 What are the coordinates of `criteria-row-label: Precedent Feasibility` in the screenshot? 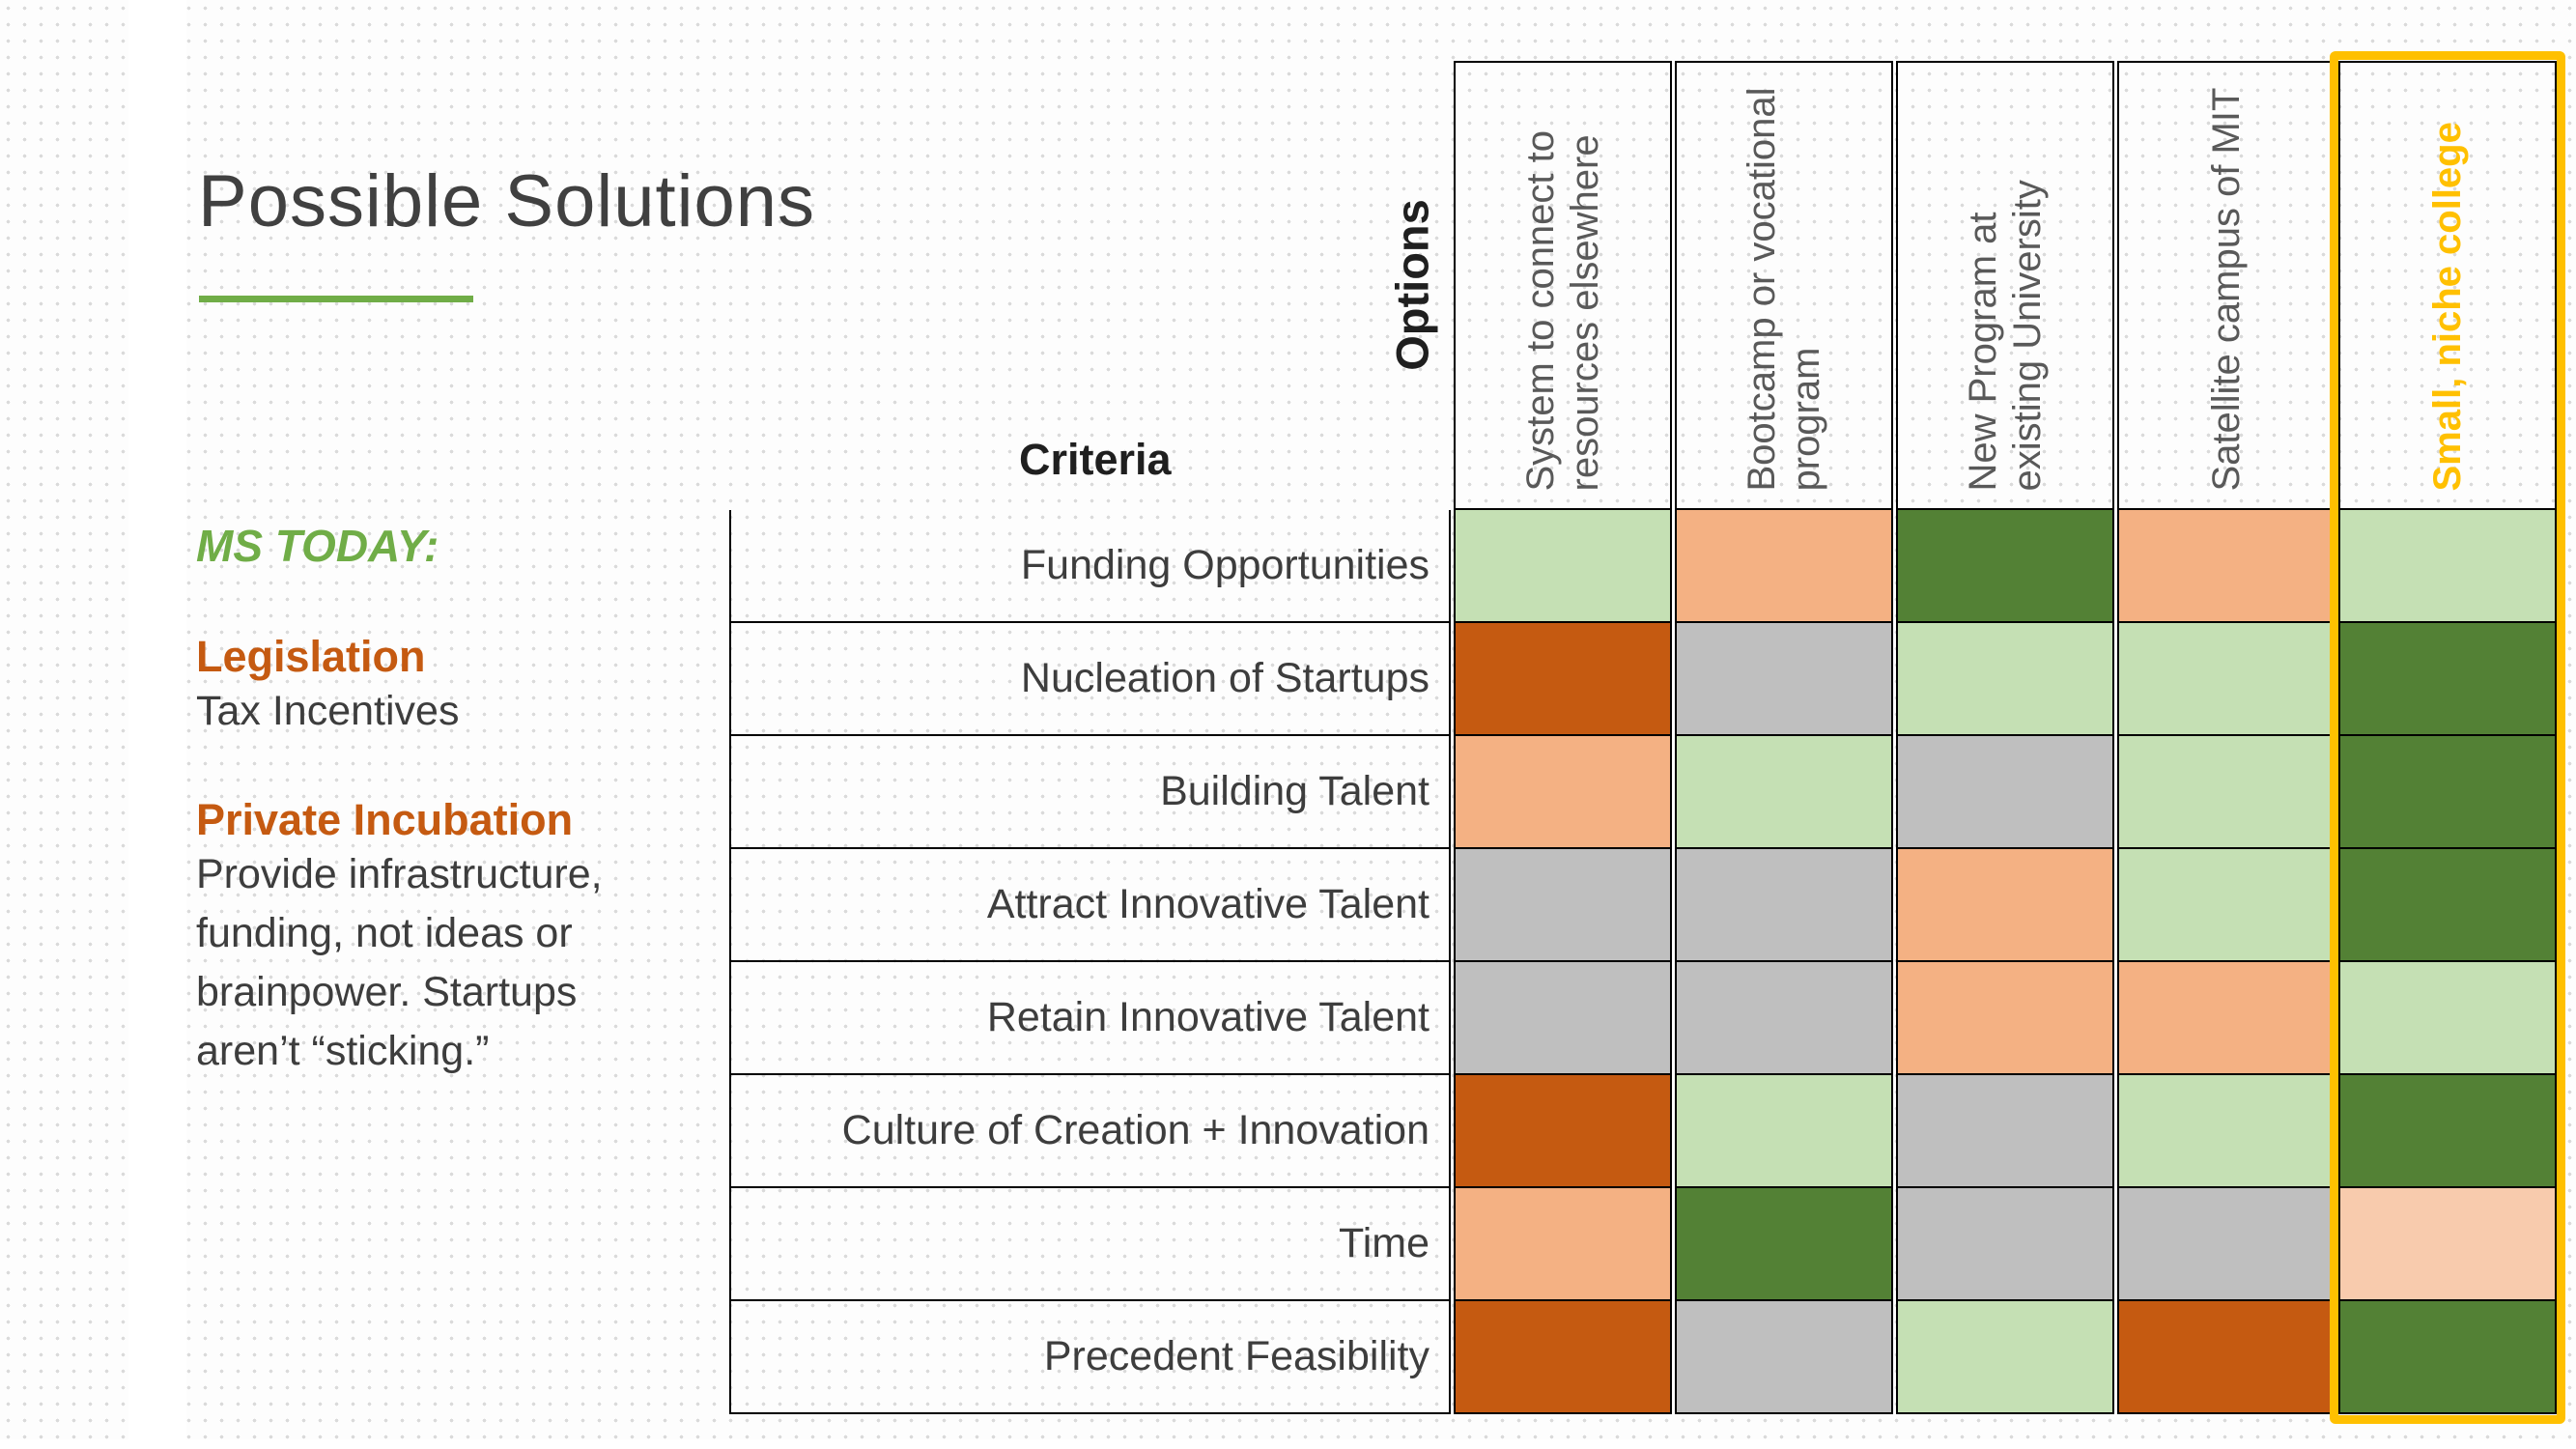 It's located at (1090, 1357).